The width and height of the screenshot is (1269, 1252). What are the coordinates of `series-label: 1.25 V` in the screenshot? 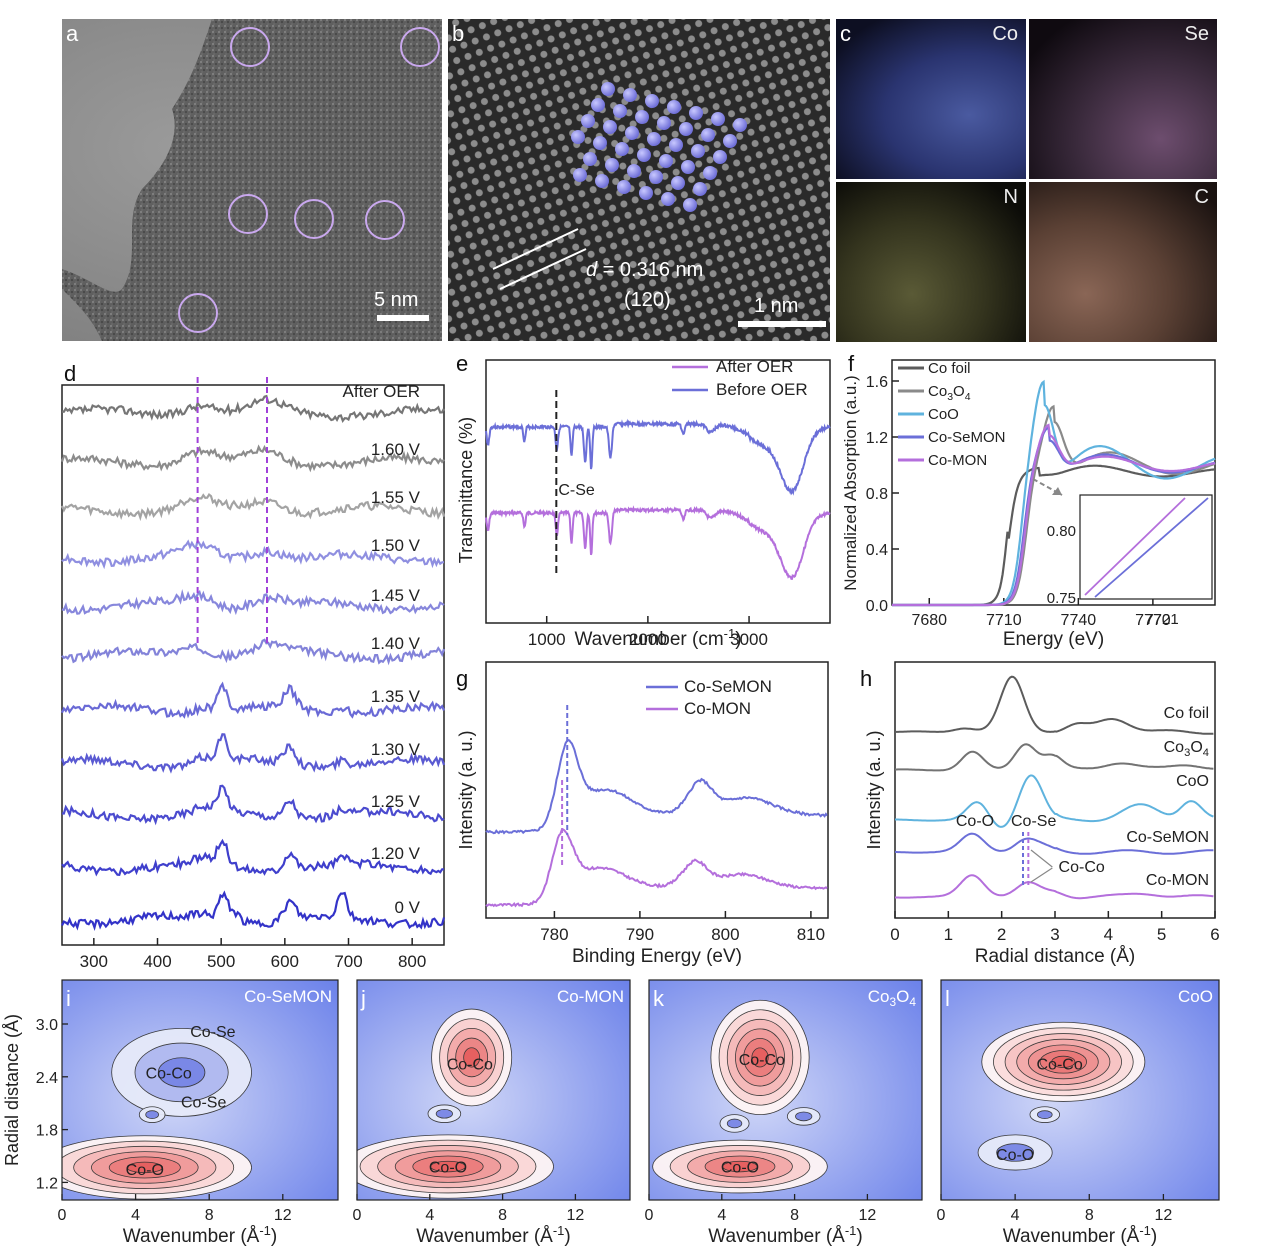 It's located at (396, 801).